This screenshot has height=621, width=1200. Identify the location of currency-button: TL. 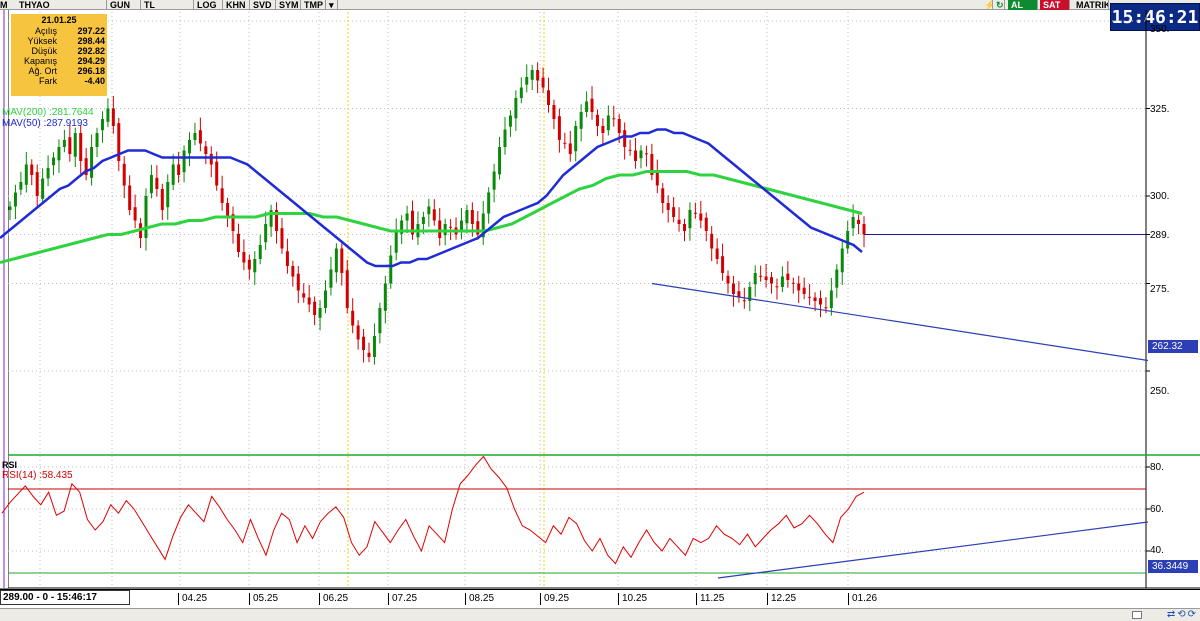
(167, 5).